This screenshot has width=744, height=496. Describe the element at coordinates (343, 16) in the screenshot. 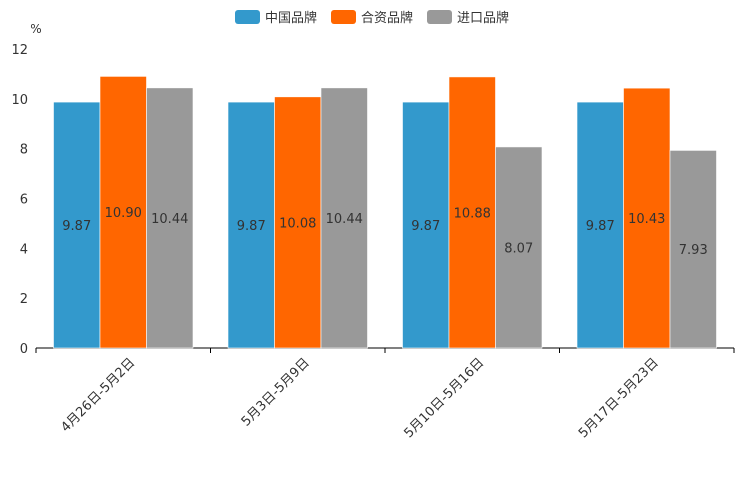

I see `legend-swatch-joint-venture-brand` at that location.